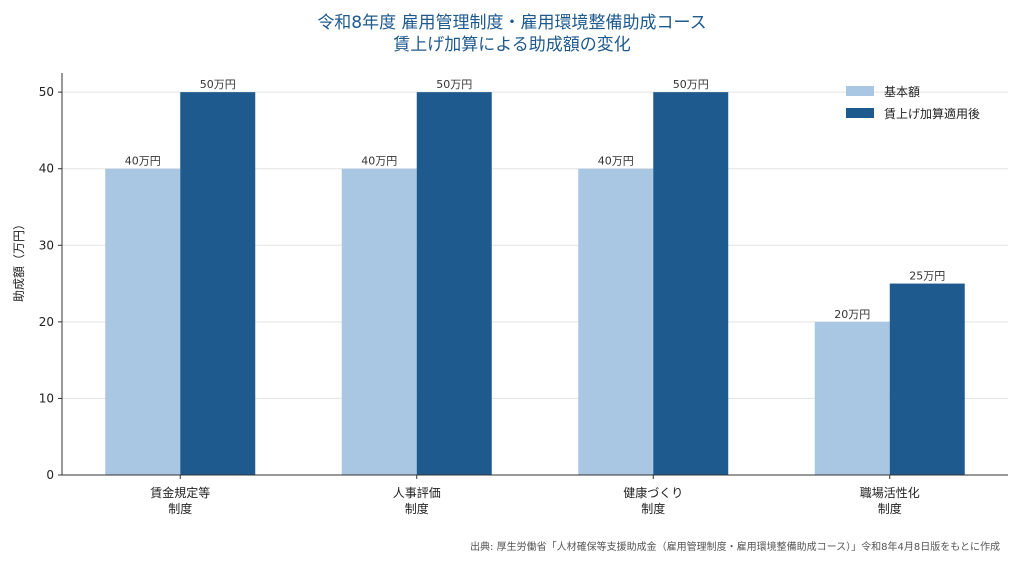 The width and height of the screenshot is (1024, 573). I want to click on x-tick-label-3-0: 職場活性化, so click(890, 493).